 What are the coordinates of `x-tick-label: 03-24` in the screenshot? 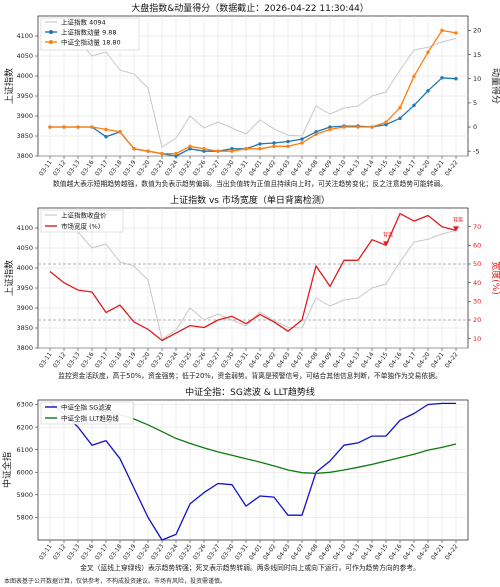 It's located at (172, 360).